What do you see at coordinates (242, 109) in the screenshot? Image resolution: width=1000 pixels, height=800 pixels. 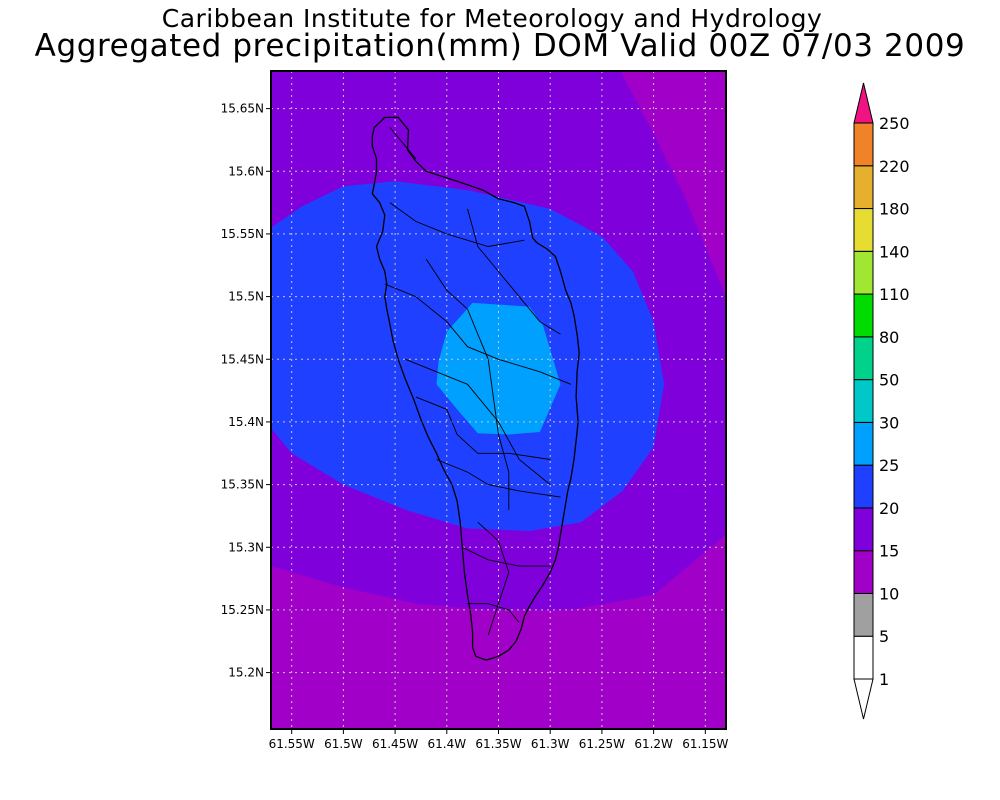 I see `lat-tick-label: 15.65N` at bounding box center [242, 109].